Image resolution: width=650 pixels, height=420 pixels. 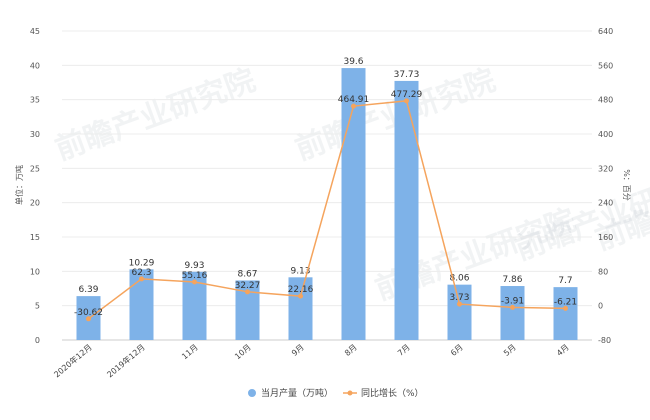 What do you see at coordinates (605, 237) in the screenshot?
I see `y2-tick-label: 160` at bounding box center [605, 237].